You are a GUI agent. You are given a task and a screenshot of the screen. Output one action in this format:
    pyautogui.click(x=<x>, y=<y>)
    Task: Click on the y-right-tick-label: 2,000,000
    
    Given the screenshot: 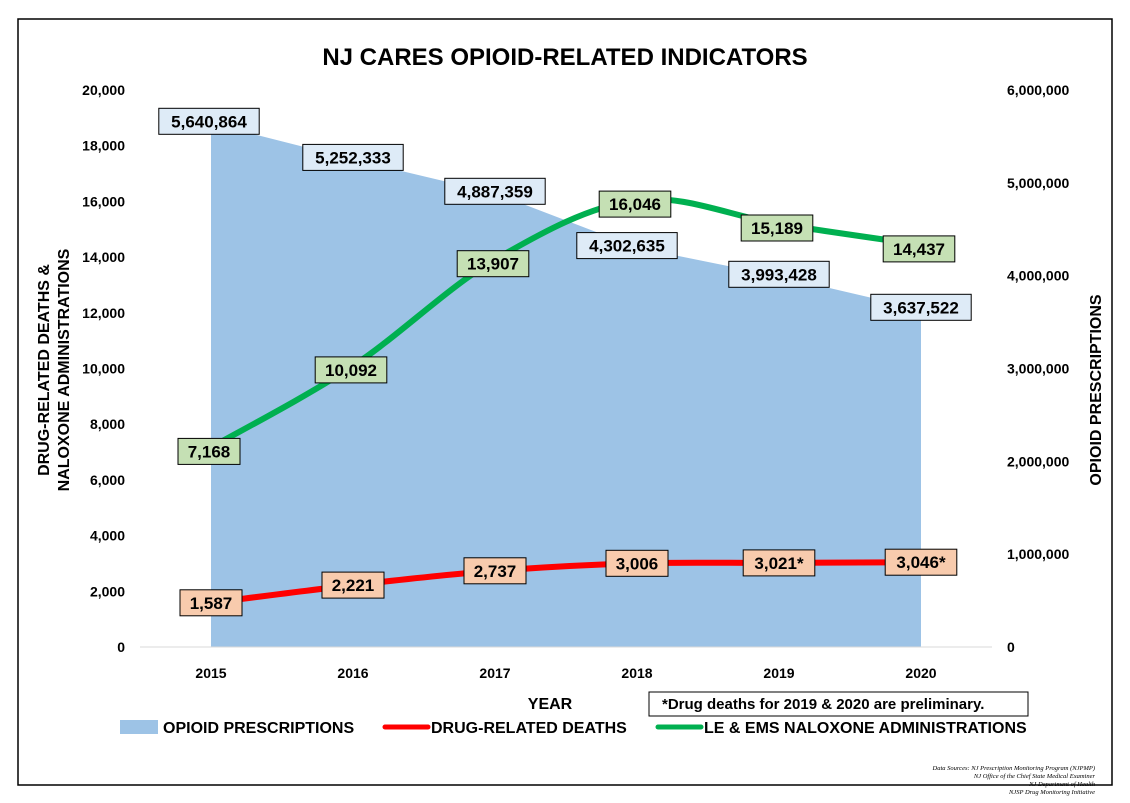 What is the action you would take?
    pyautogui.click(x=1038, y=461)
    